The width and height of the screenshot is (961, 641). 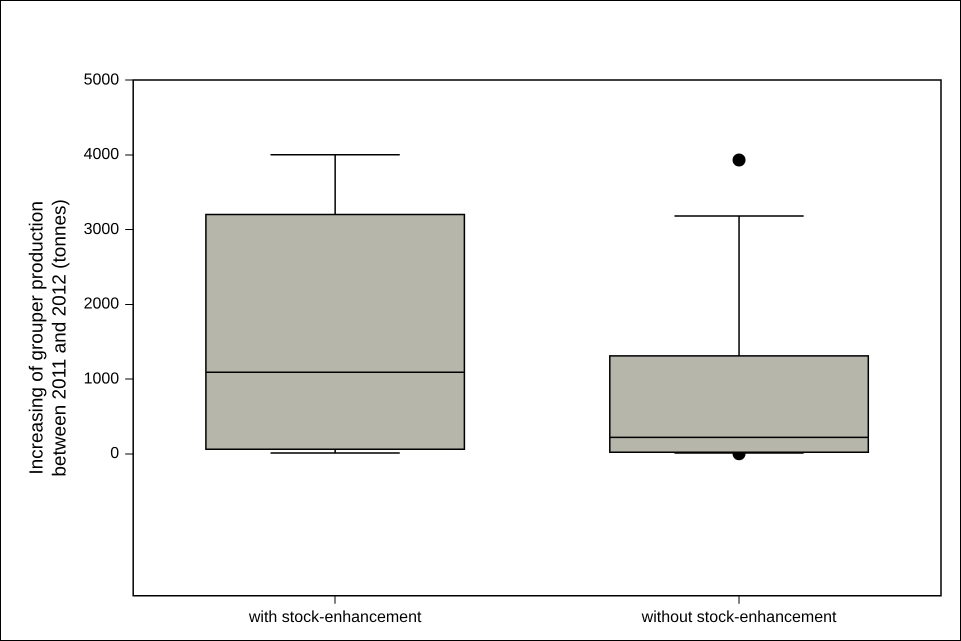 I want to click on x-tick-label: without stock-enhancement, so click(x=738, y=617).